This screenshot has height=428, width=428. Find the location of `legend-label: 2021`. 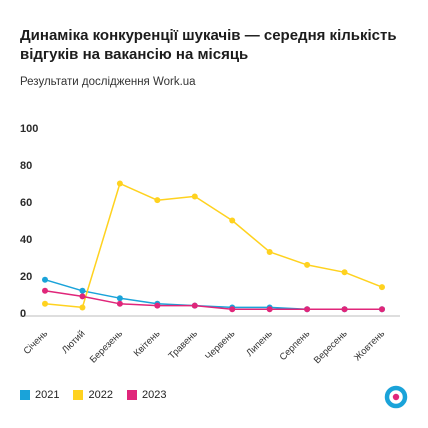

legend-label: 2021 is located at coordinates (47, 395).